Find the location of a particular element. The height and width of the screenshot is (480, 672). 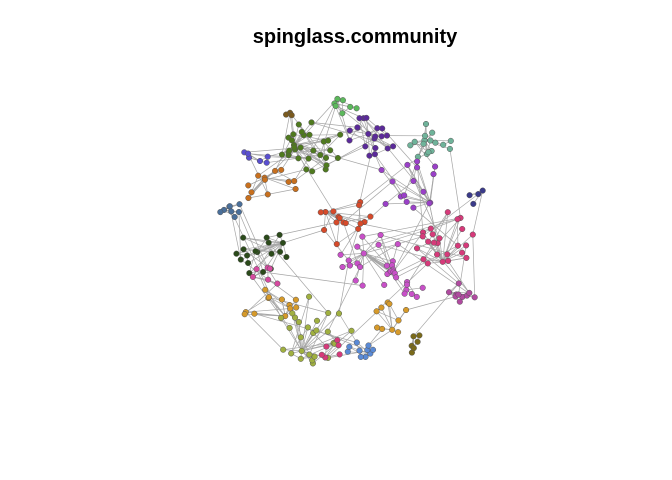

graph-node-c03 is located at coordinates (286, 114).